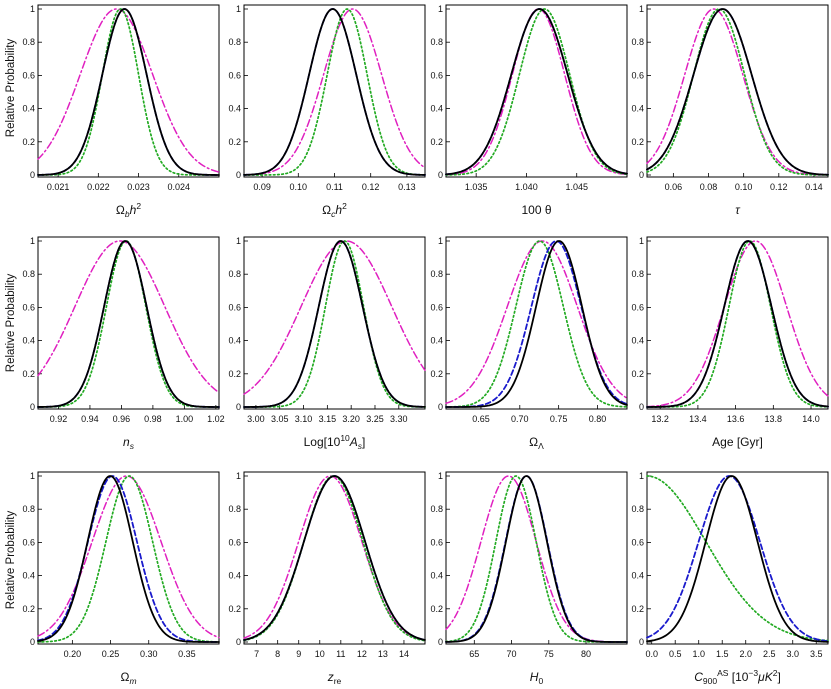 The width and height of the screenshot is (831, 689). What do you see at coordinates (375, 419) in the screenshot?
I see `x-tick-label: 3.25` at bounding box center [375, 419].